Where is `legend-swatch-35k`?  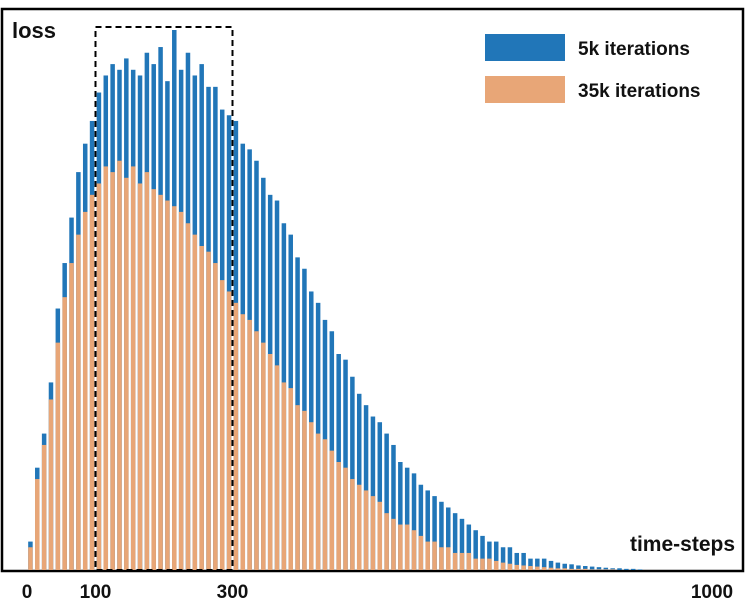 legend-swatch-35k is located at coordinates (525, 89).